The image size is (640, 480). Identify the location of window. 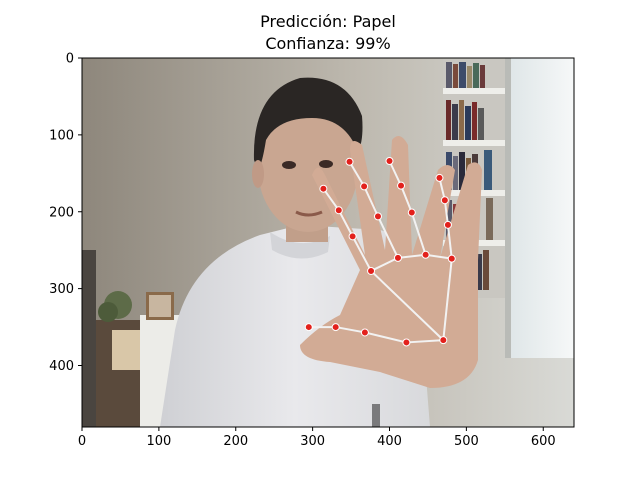
(542, 208).